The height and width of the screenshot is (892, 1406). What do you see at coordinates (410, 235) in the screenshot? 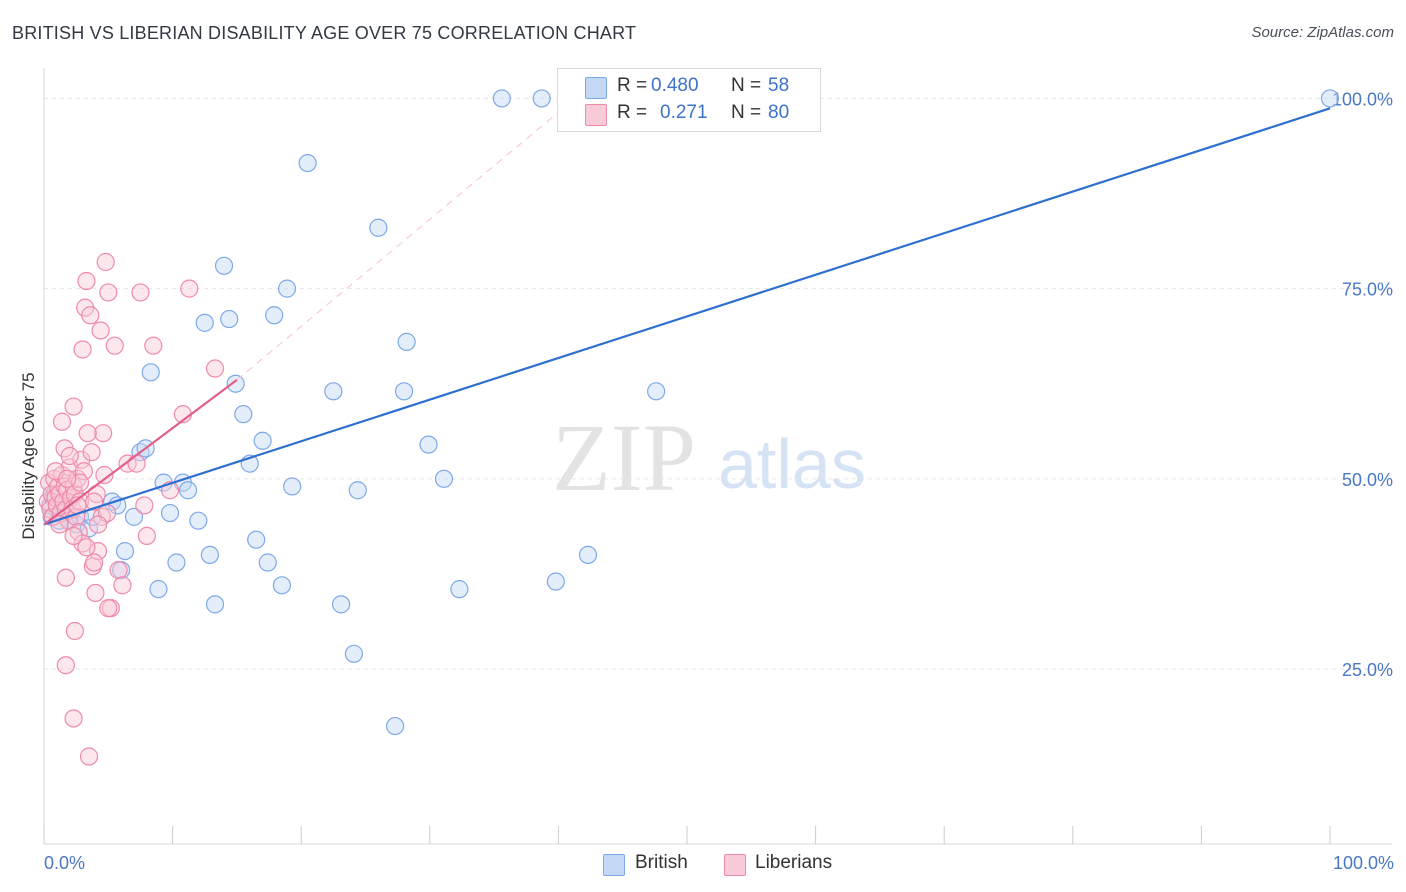
I see `liberian-trend-extension` at bounding box center [410, 235].